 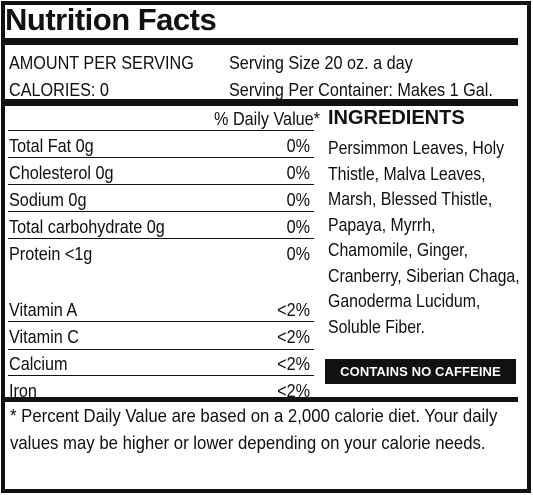 I want to click on nutrient-name: Total Fat 0g, so click(x=51, y=146).